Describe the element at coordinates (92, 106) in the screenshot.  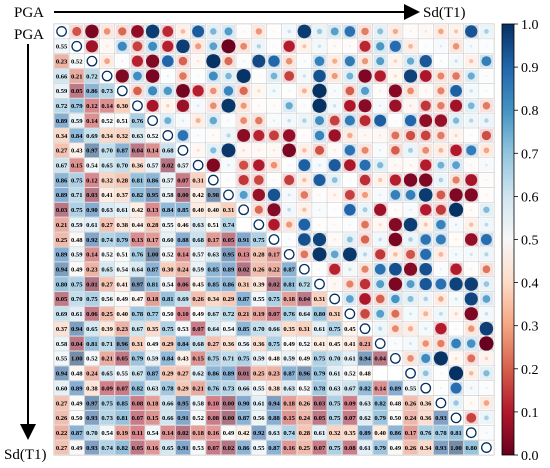
I see `value-label: 0.12` at that location.